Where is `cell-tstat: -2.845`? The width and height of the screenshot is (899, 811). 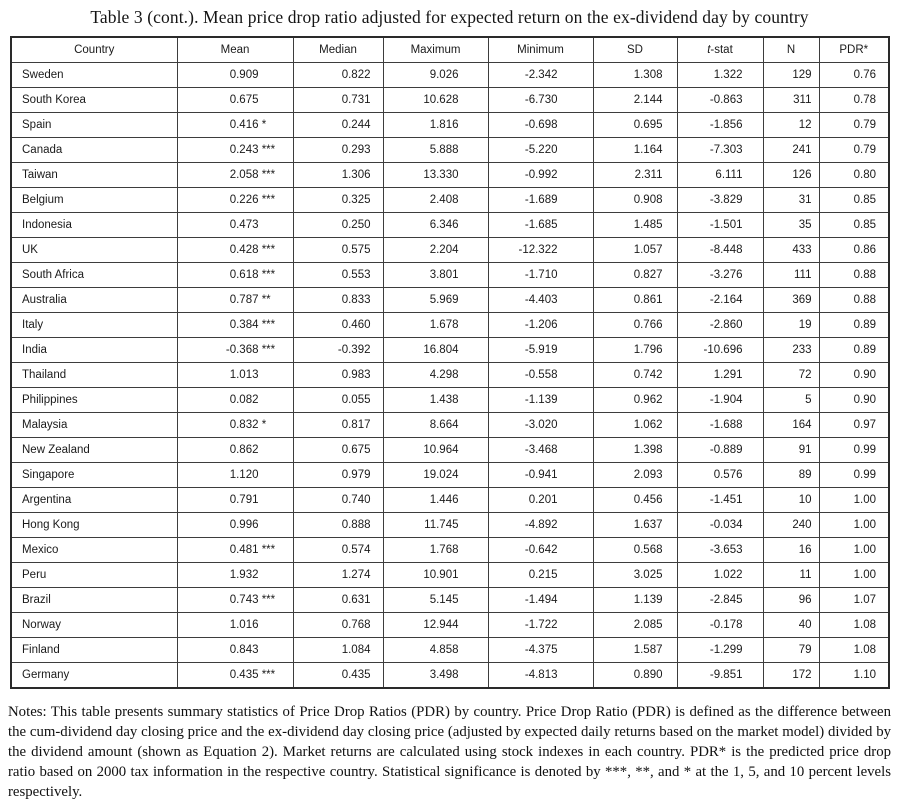 cell-tstat: -2.845 is located at coordinates (720, 600).